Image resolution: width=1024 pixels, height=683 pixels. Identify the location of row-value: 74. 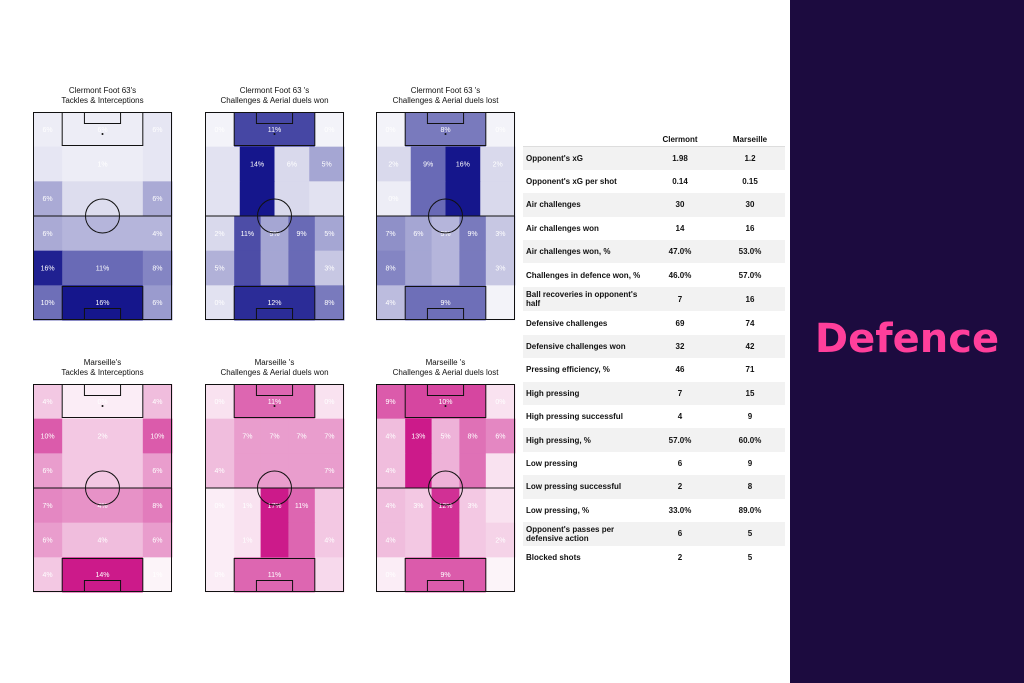
(750, 323).